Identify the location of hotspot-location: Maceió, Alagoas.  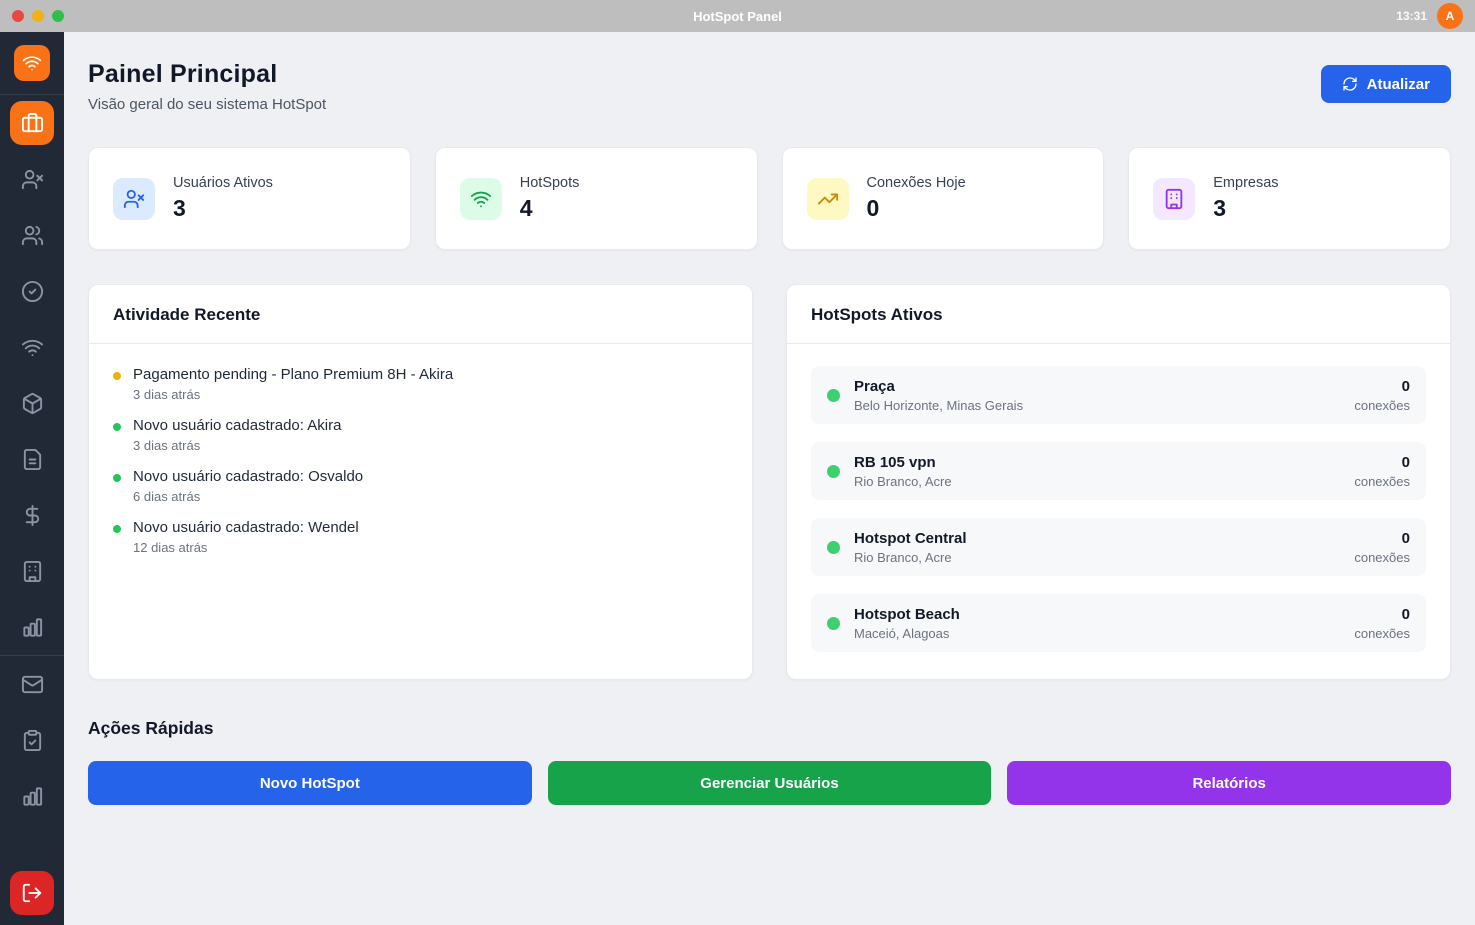
(902, 633).